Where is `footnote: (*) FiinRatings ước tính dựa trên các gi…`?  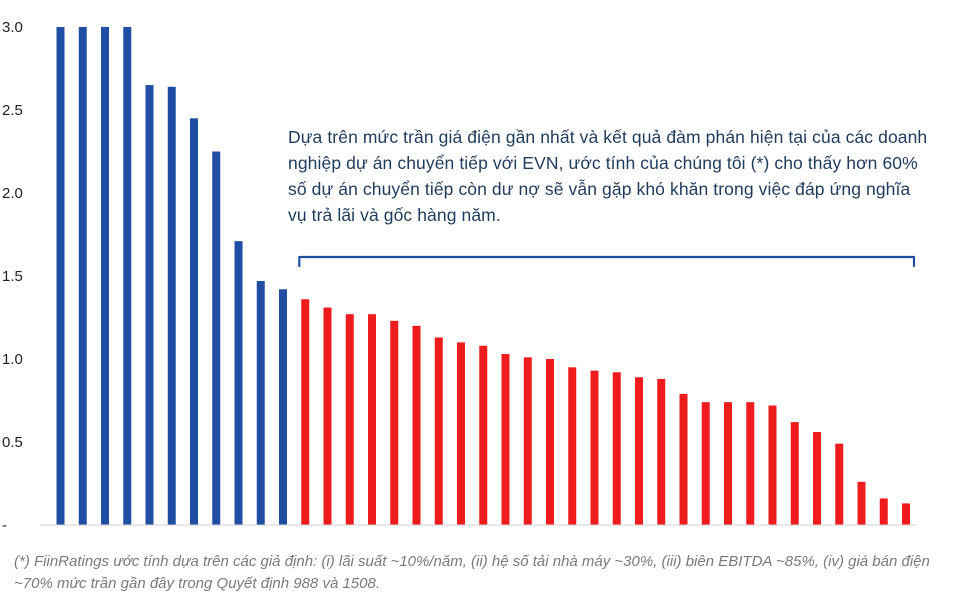
footnote: (*) FiinRatings ước tính dựa trên các gi… is located at coordinates (472, 572).